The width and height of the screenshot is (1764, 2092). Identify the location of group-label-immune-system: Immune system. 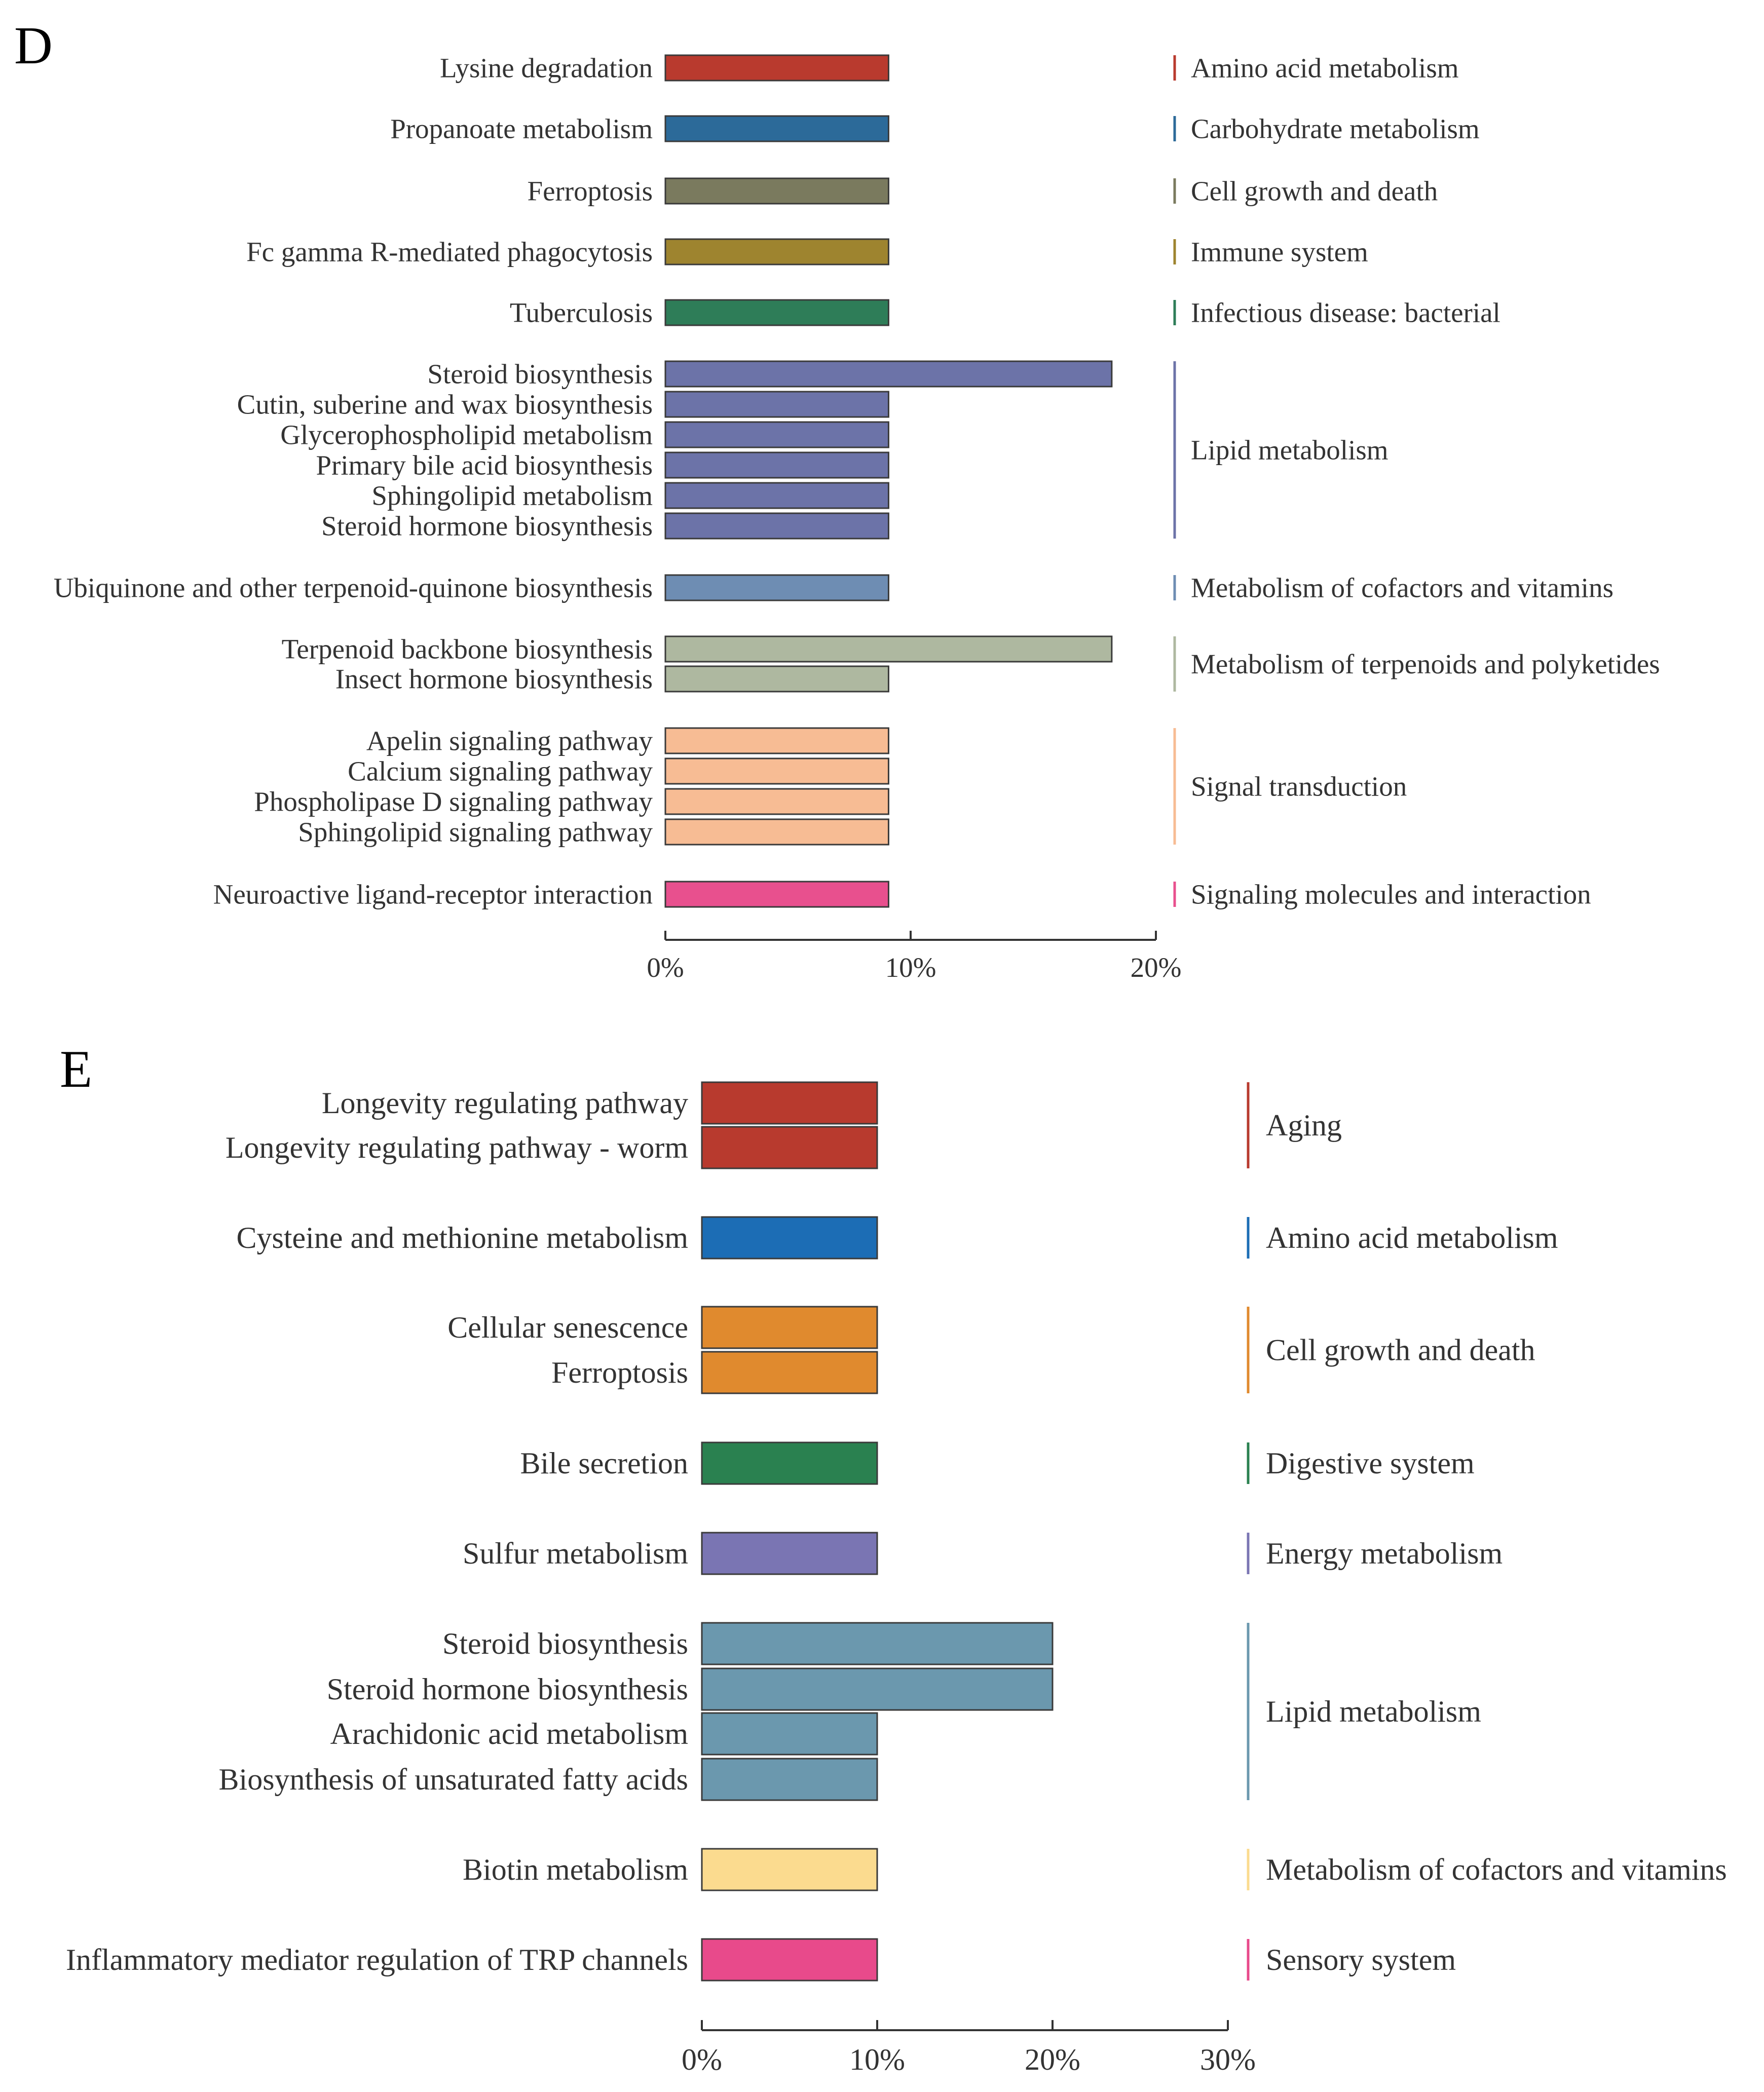
(1279, 252).